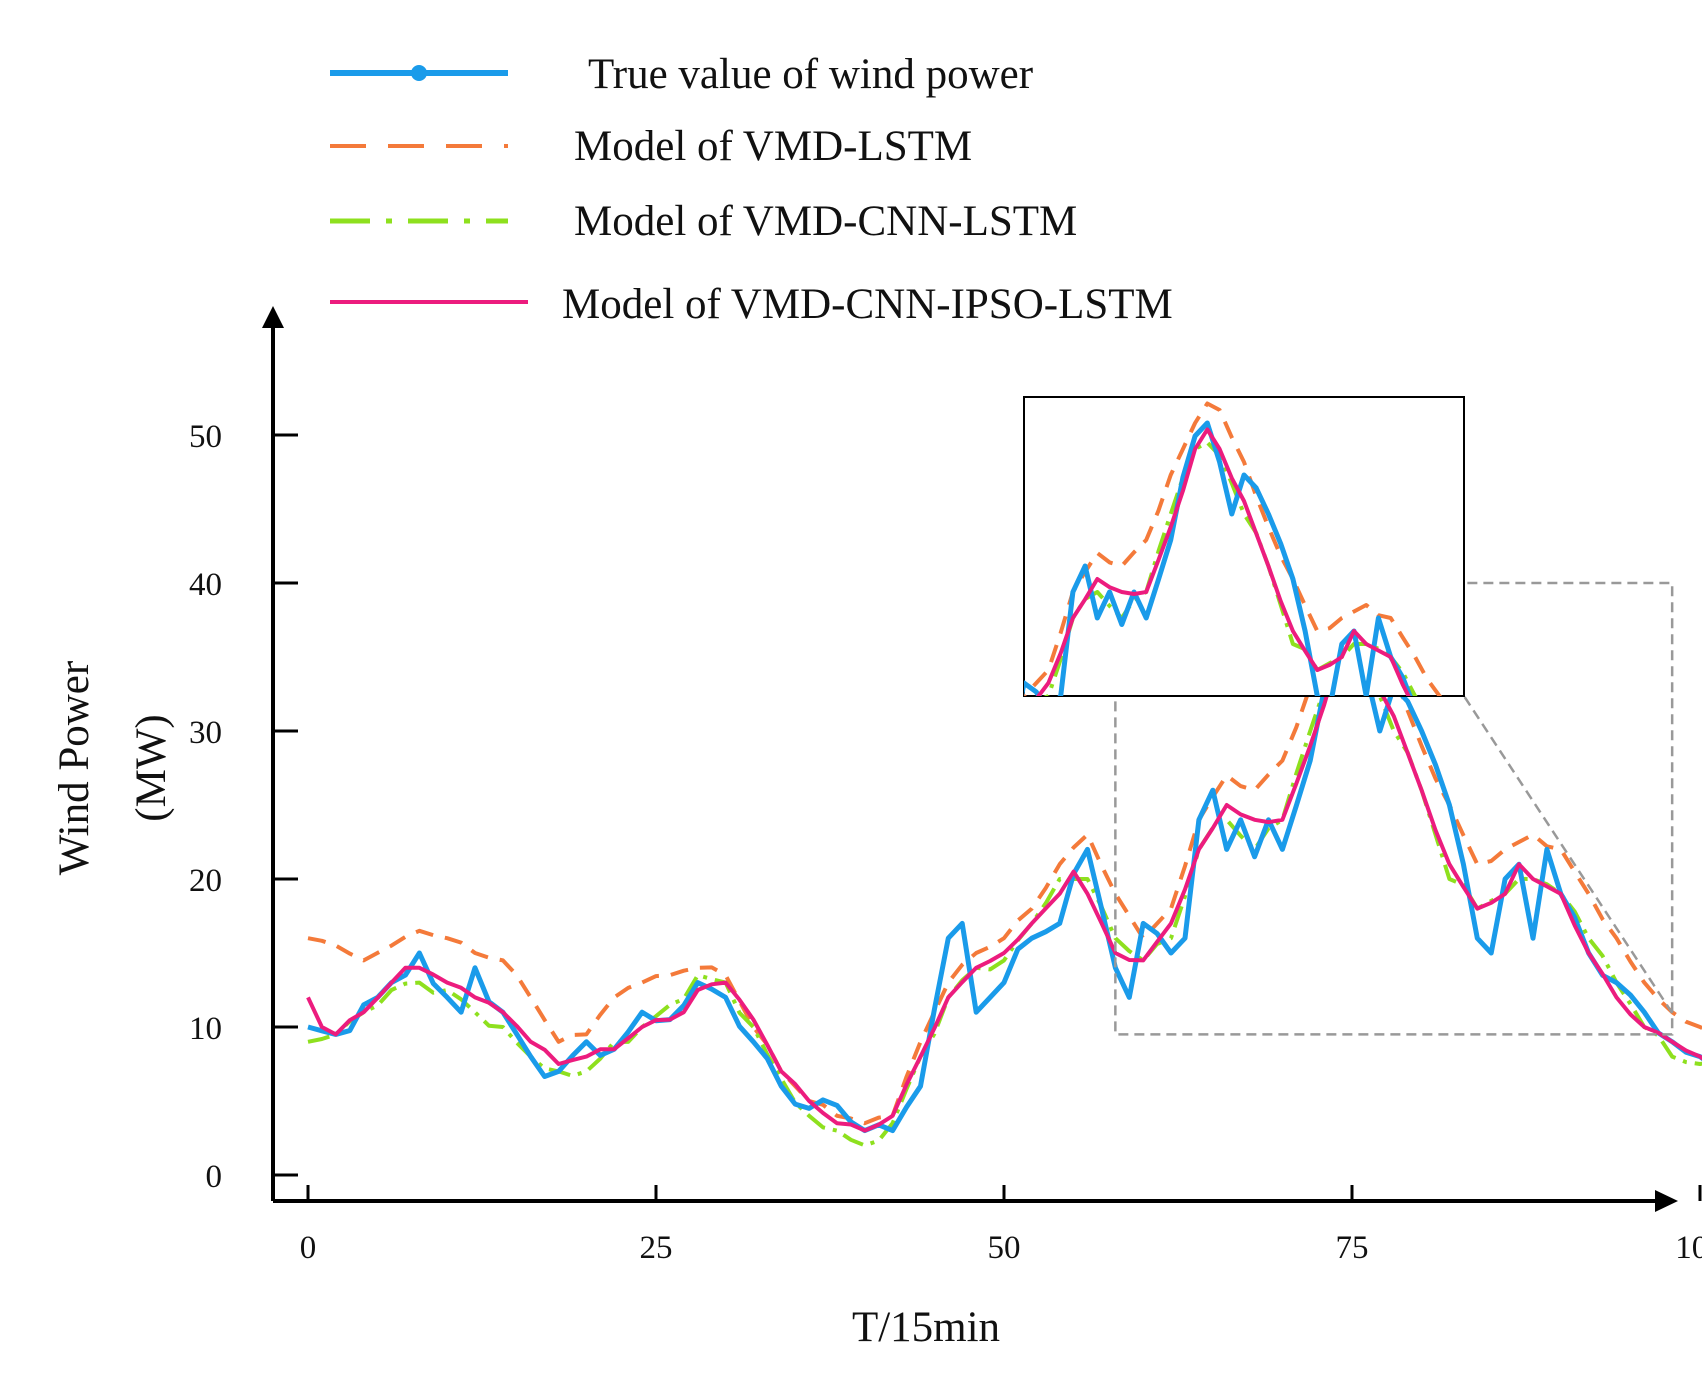 The height and width of the screenshot is (1380, 1702). I want to click on legend-item-vmd-lstm: Model of VMD-LSTM, so click(651, 146).